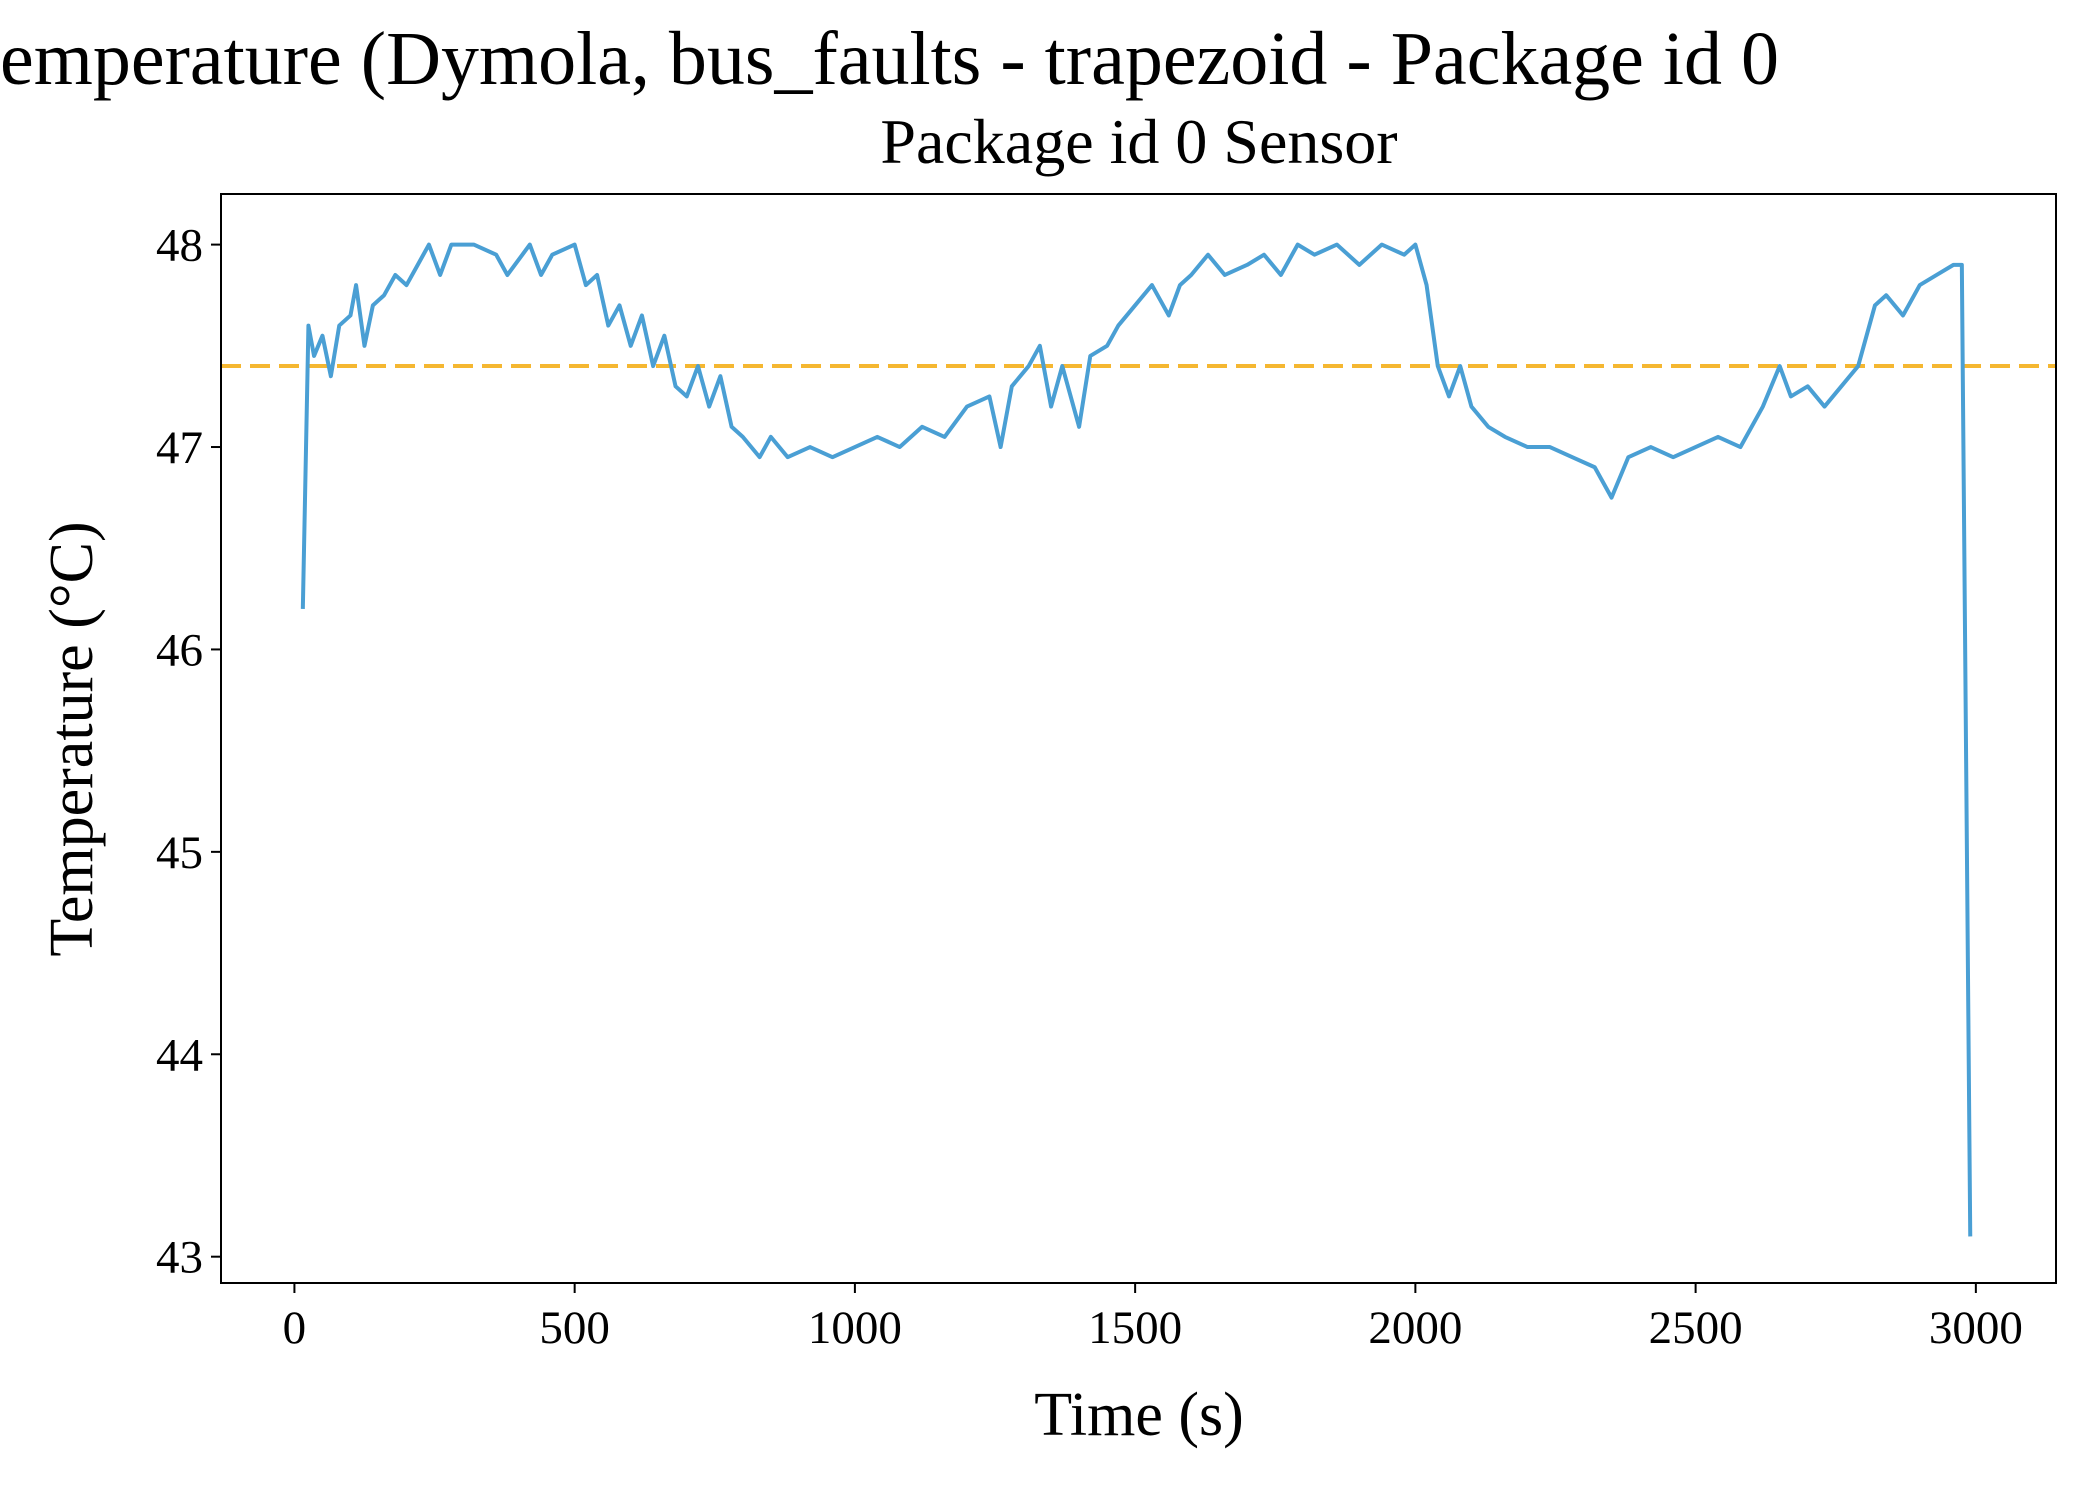 Image resolution: width=2100 pixels, height=1500 pixels. Describe the element at coordinates (179, 448) in the screenshot. I see `y-tick-label: 47` at that location.